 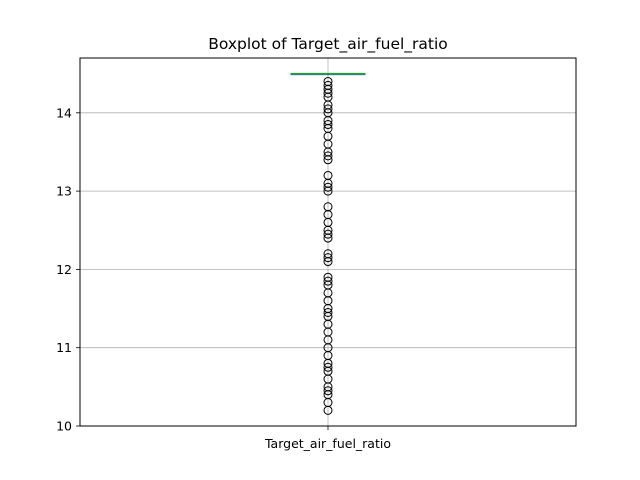 I want to click on y-tick-label: 12, so click(x=64, y=269).